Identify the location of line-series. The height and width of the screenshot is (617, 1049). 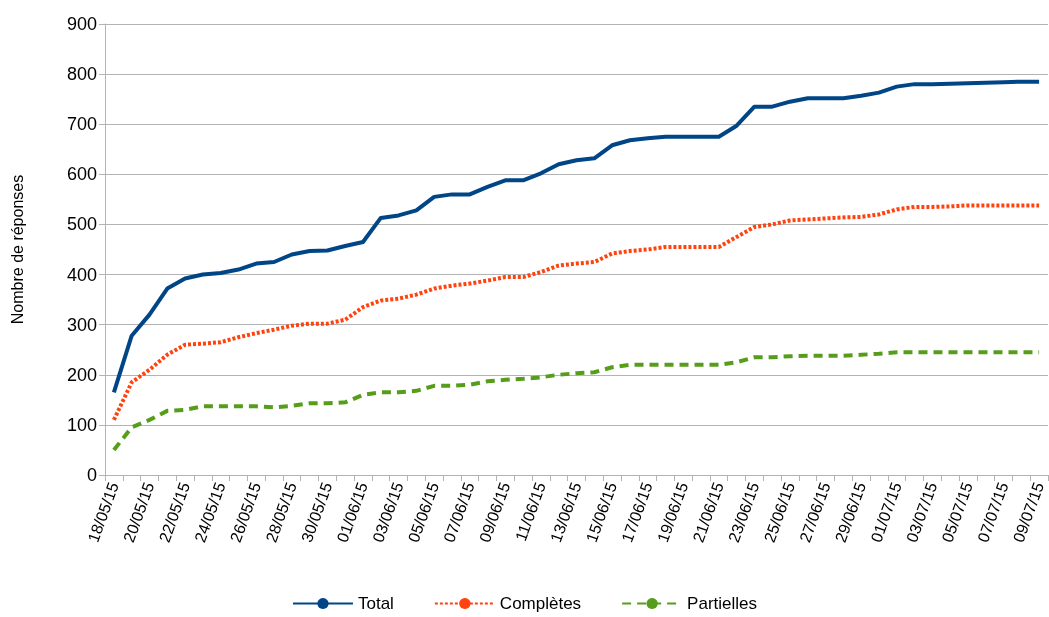
(576, 401).